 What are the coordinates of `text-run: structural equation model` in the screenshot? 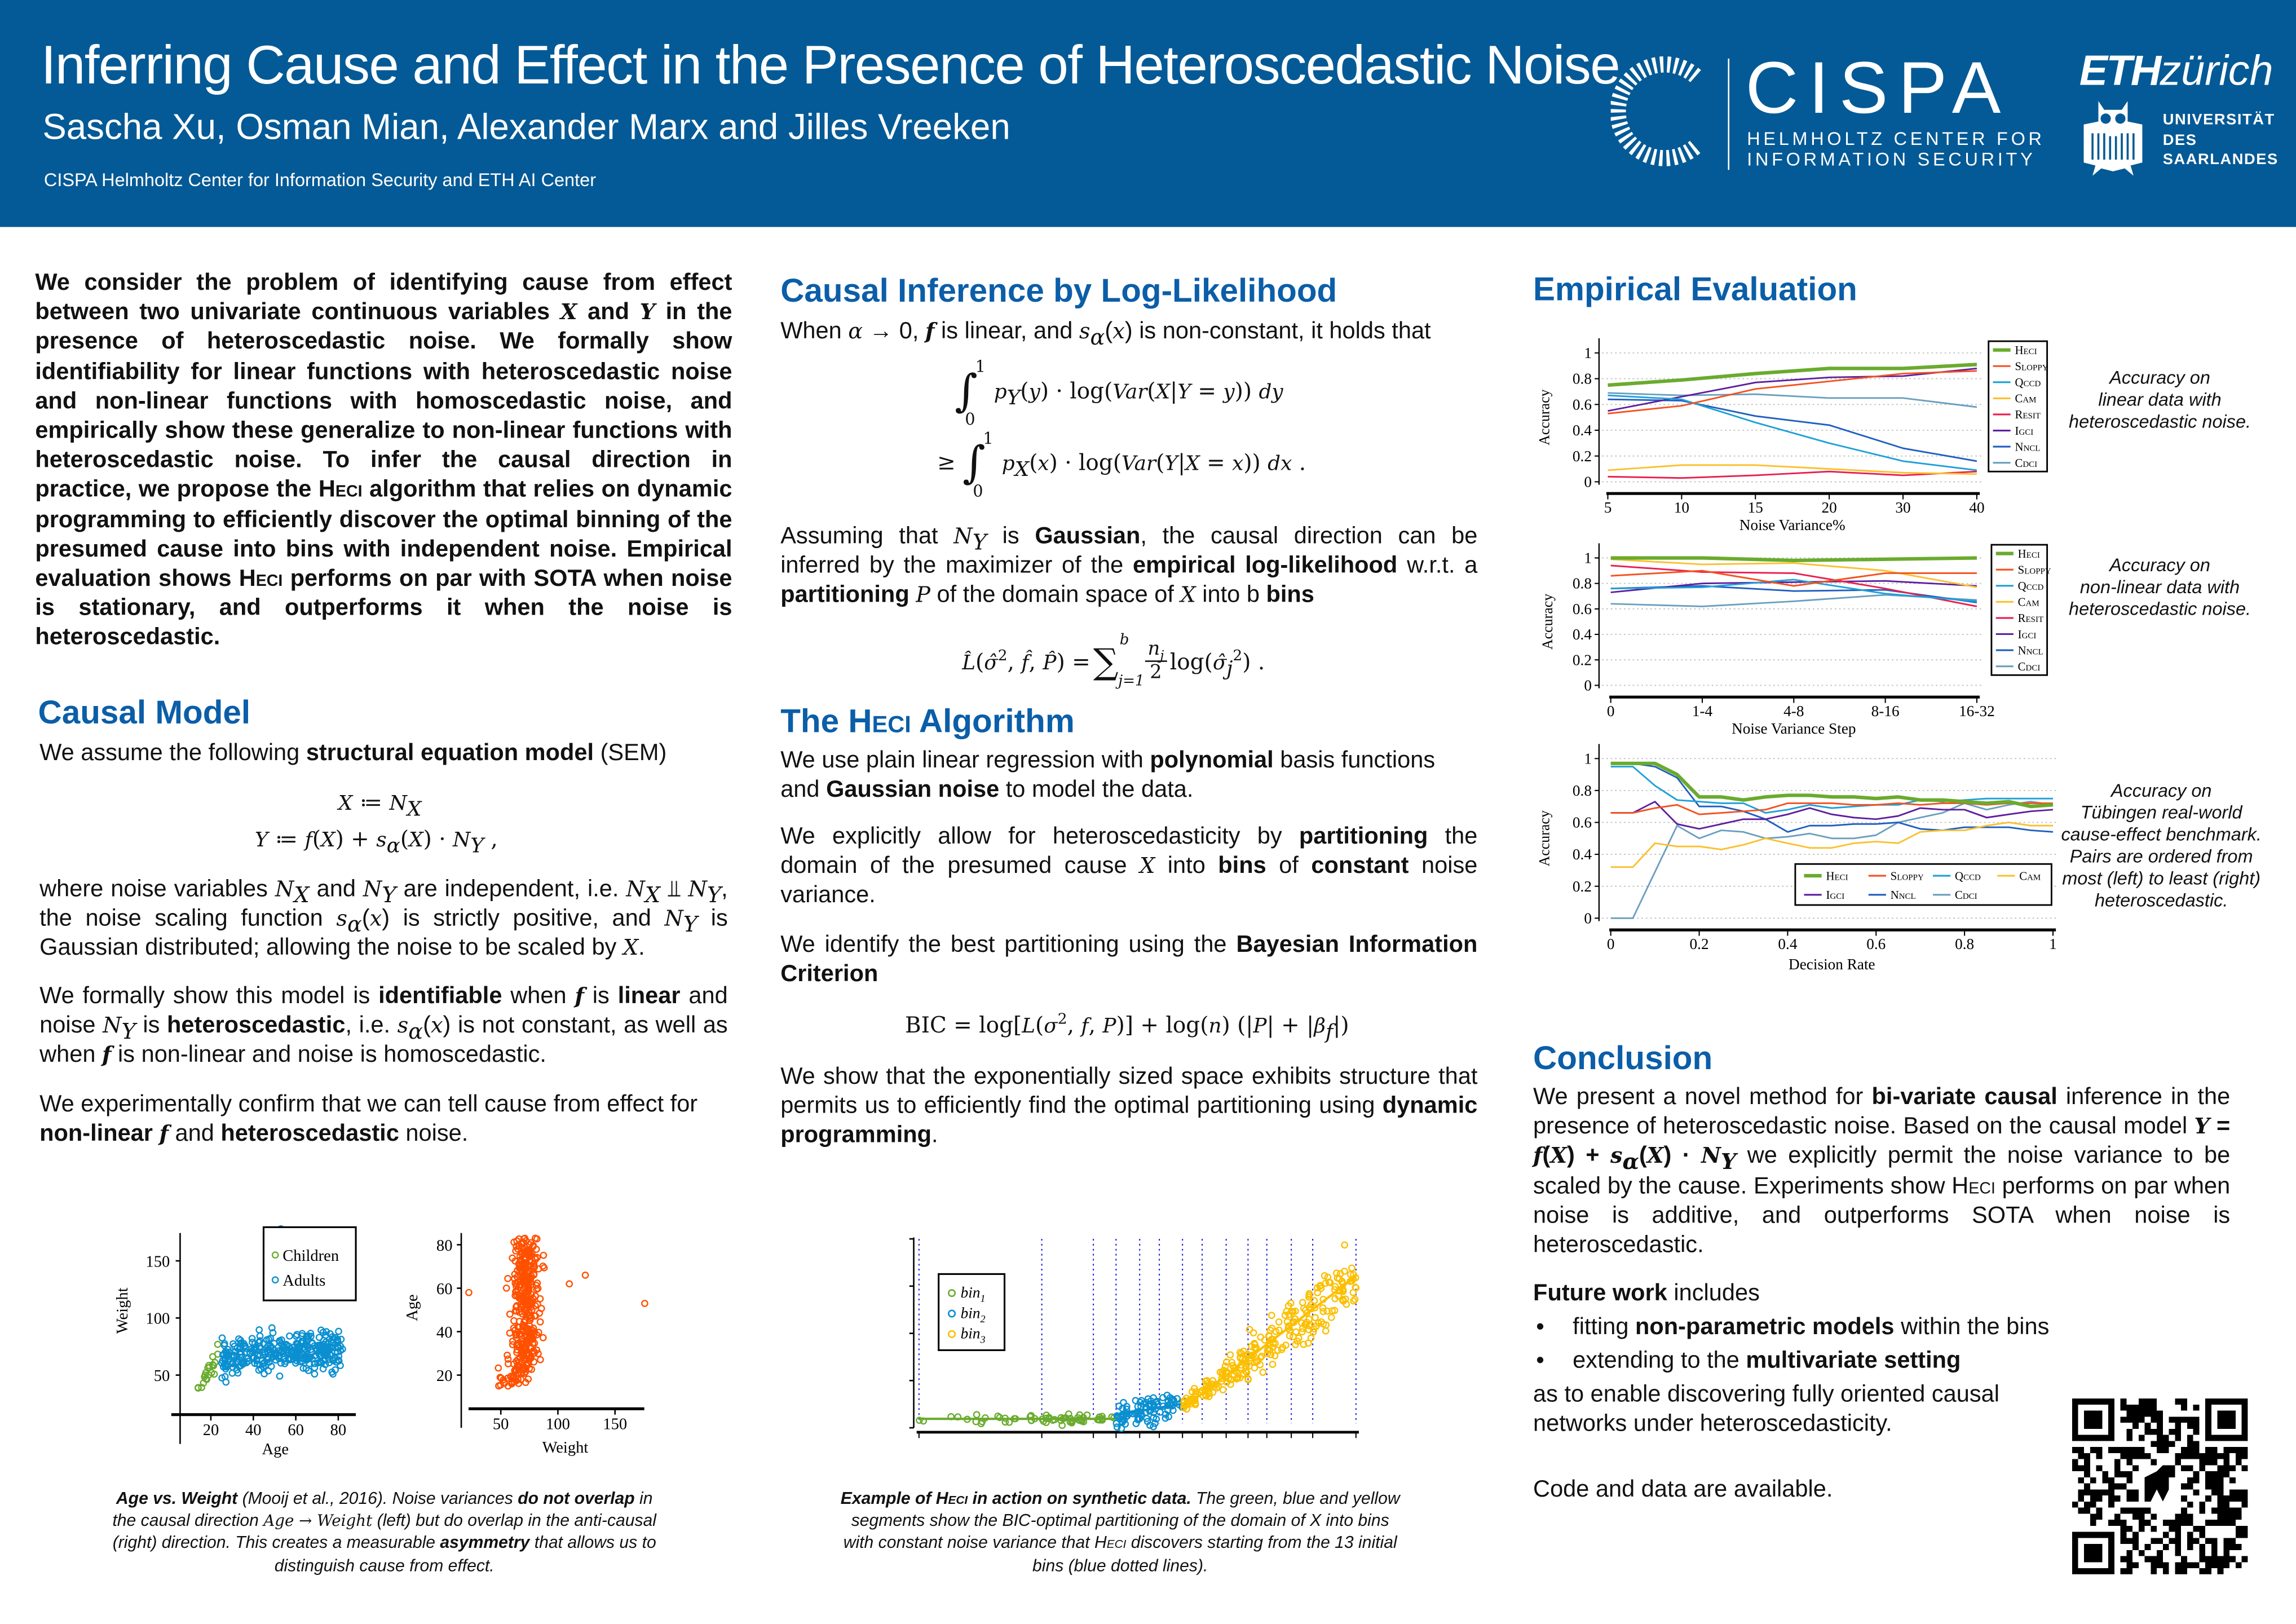 It's located at (450, 753).